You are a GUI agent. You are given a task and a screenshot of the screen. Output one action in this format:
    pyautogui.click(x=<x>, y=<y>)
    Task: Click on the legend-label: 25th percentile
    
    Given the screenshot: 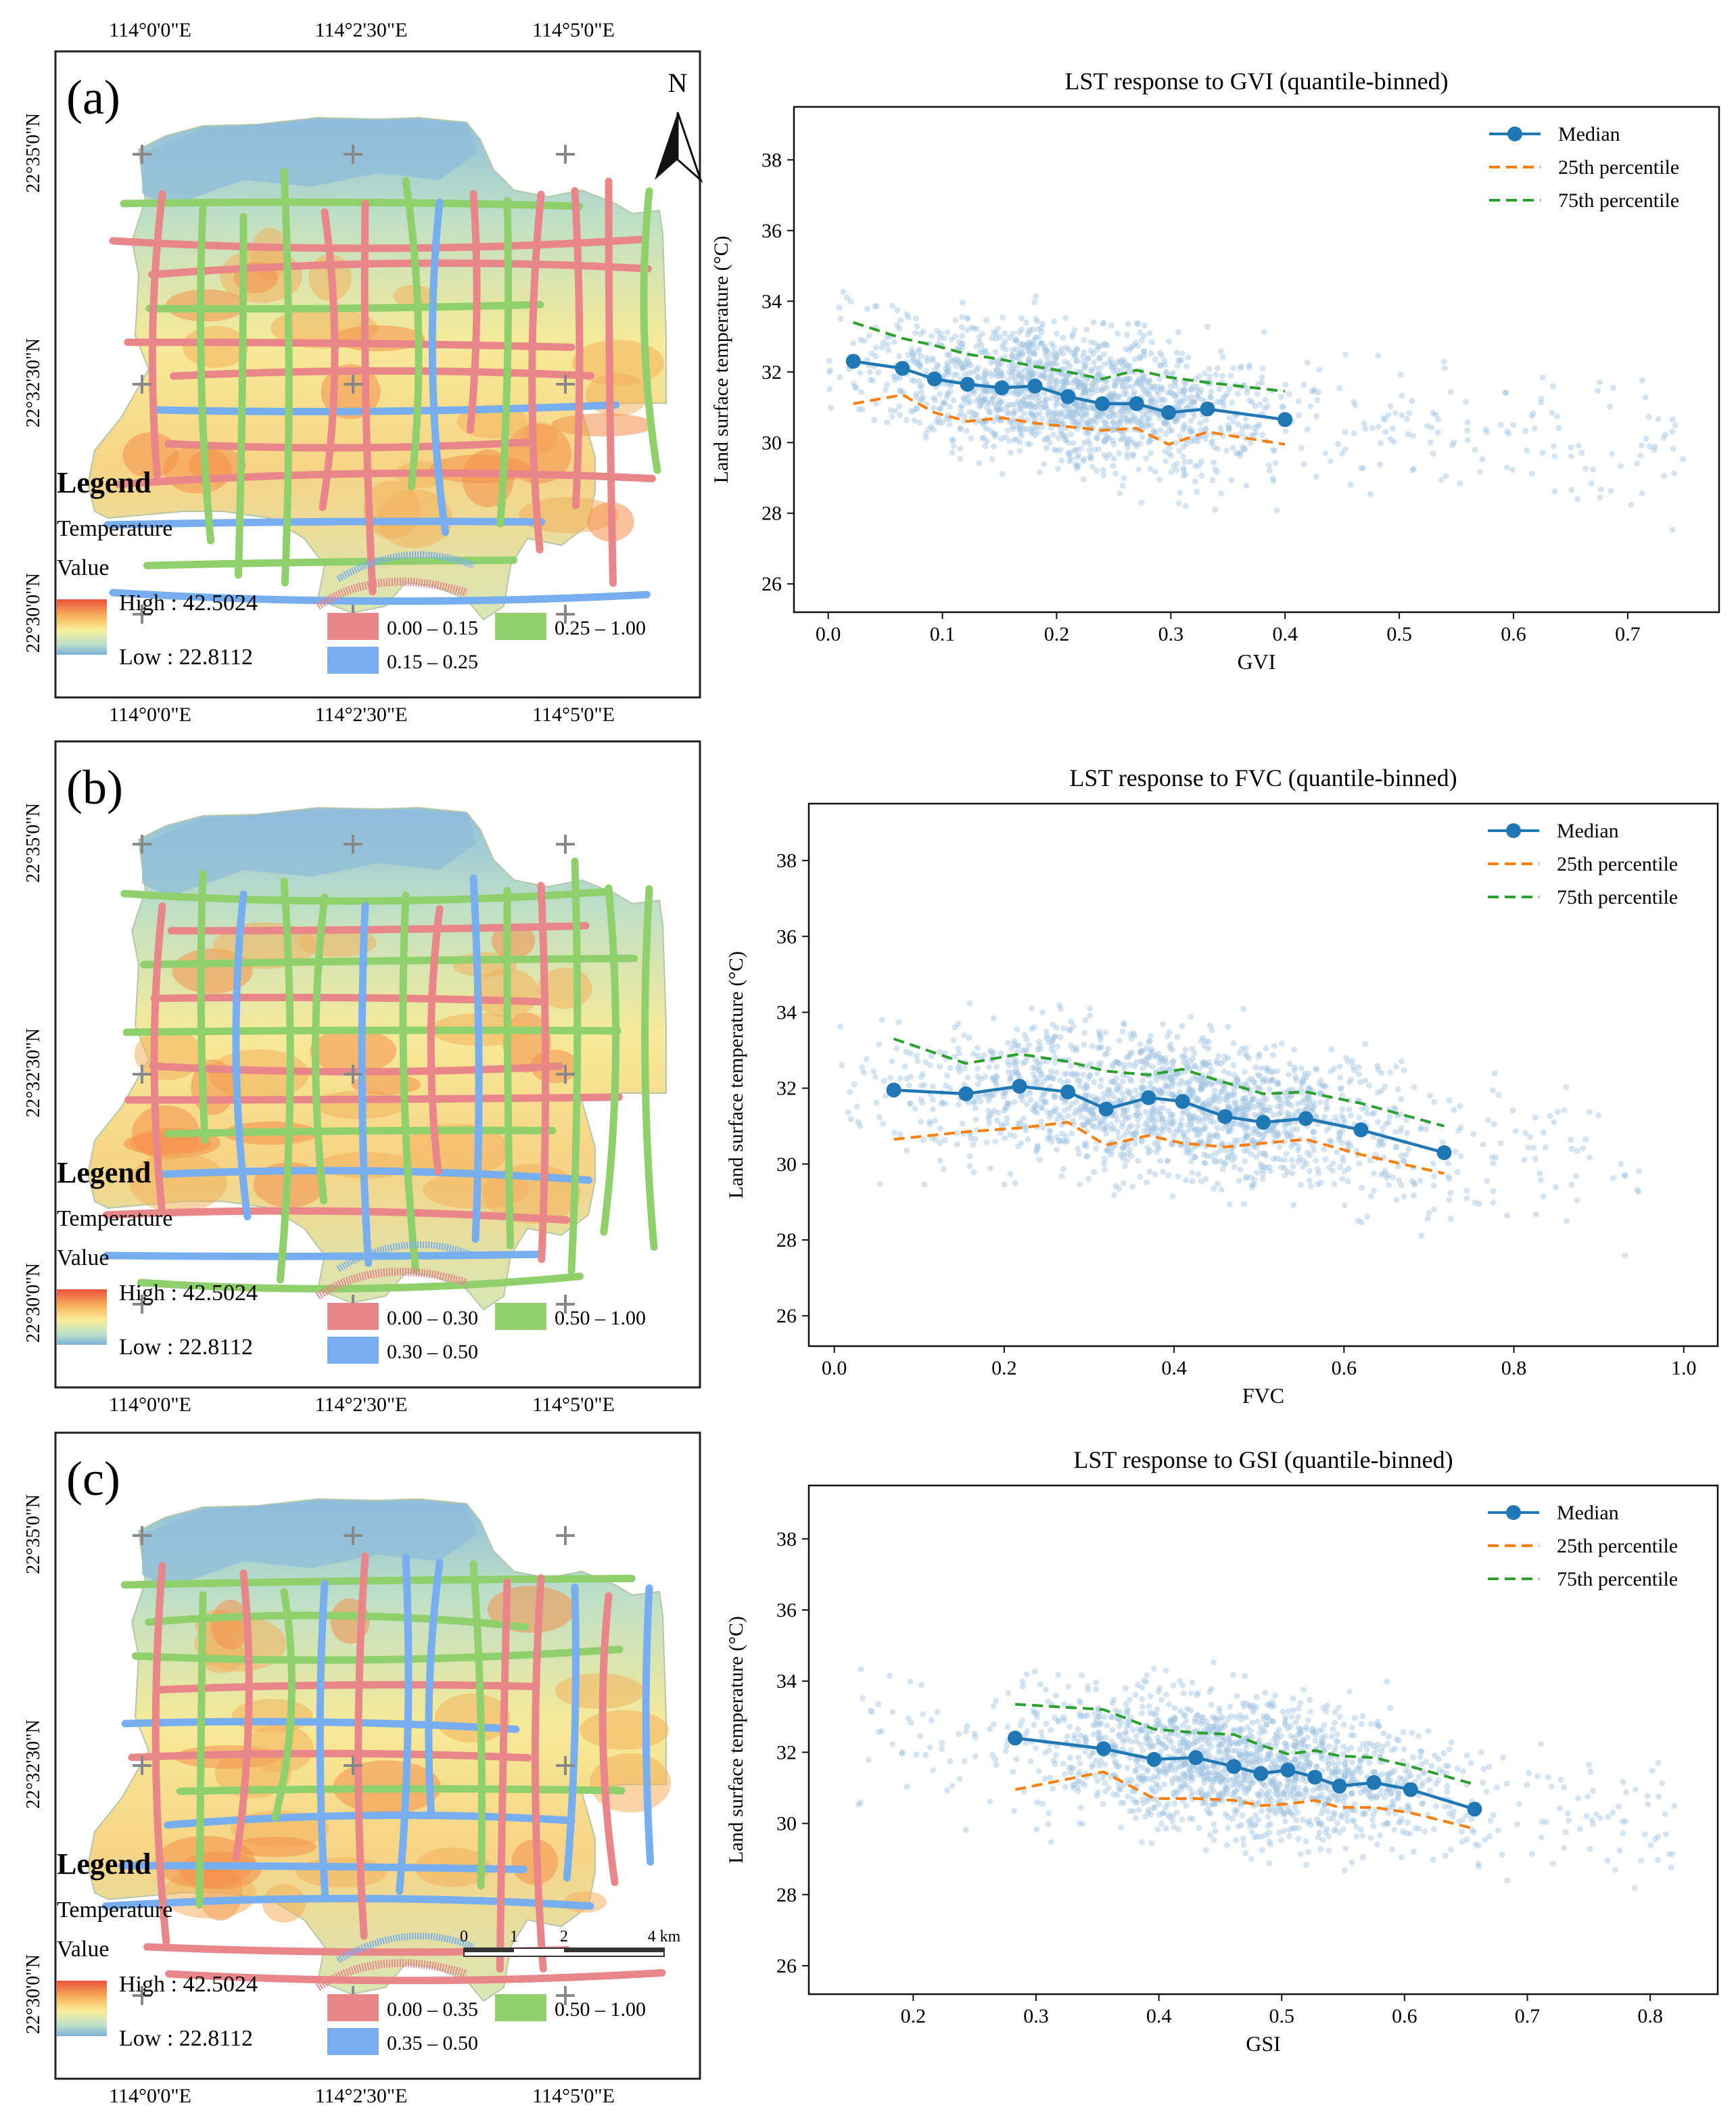 What is the action you would take?
    pyautogui.click(x=1617, y=864)
    